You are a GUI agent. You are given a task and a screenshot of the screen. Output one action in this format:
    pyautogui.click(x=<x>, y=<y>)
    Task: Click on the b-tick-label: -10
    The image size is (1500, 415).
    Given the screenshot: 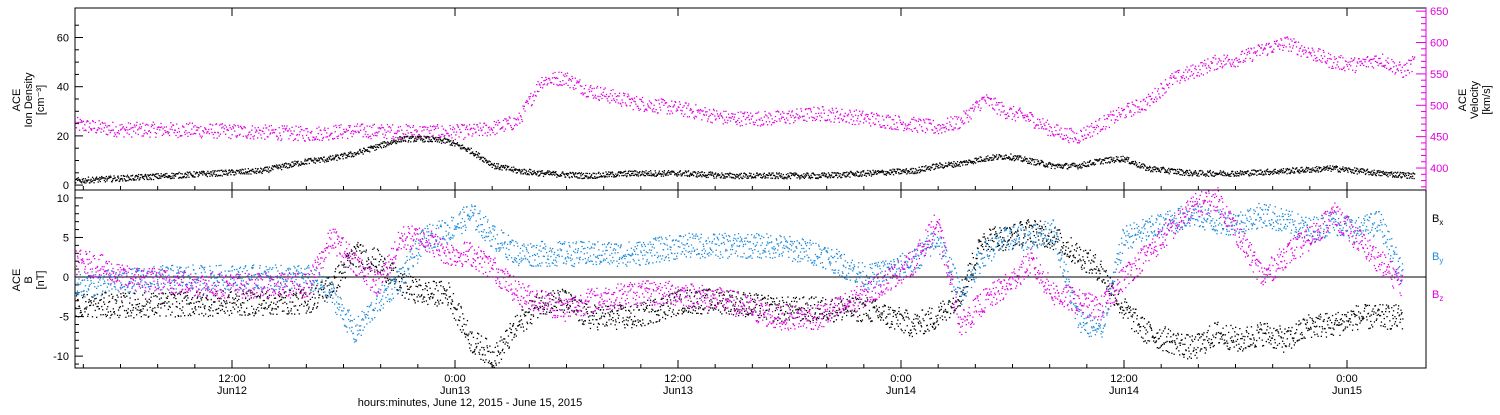 What is the action you would take?
    pyautogui.click(x=61, y=357)
    